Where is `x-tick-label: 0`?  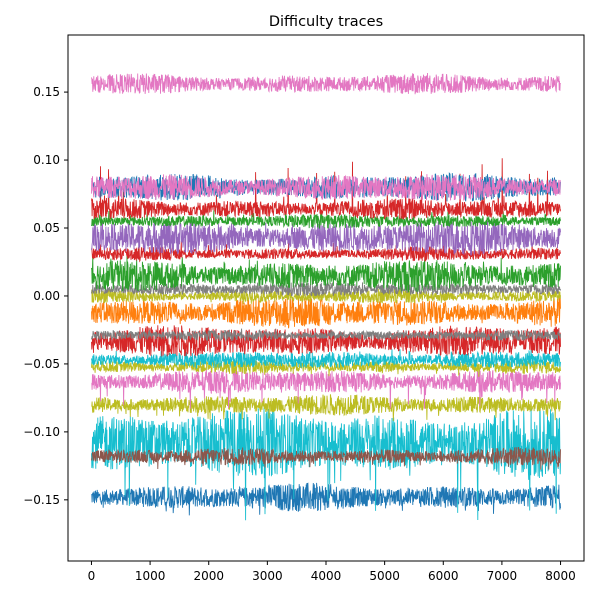
x-tick-label: 0 is located at coordinates (92, 576).